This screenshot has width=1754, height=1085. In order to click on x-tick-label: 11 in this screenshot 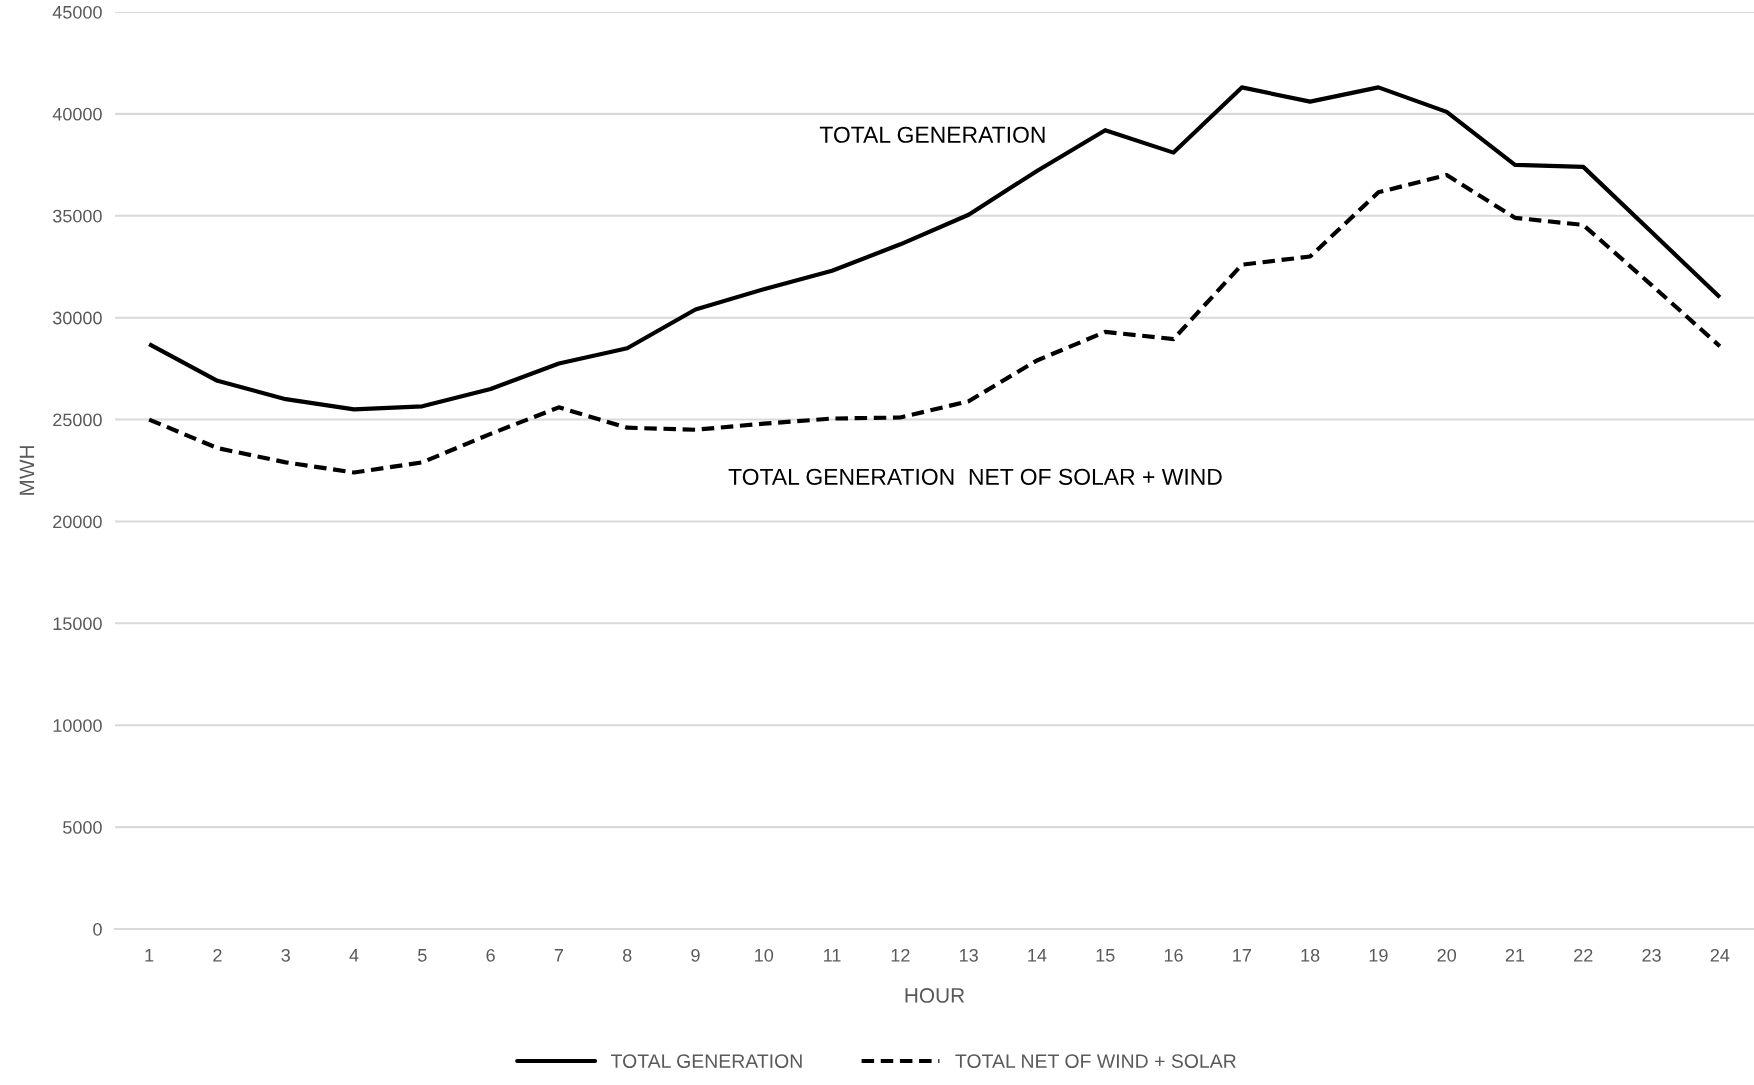, I will do `click(832, 955)`.